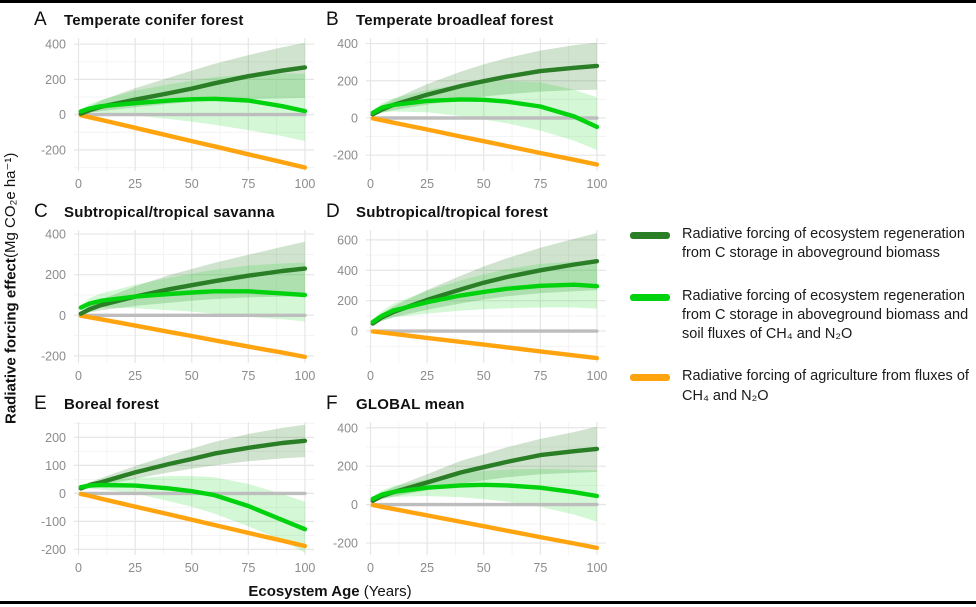 The height and width of the screenshot is (607, 976). Describe the element at coordinates (332, 19) in the screenshot. I see `panel-letter: B` at that location.